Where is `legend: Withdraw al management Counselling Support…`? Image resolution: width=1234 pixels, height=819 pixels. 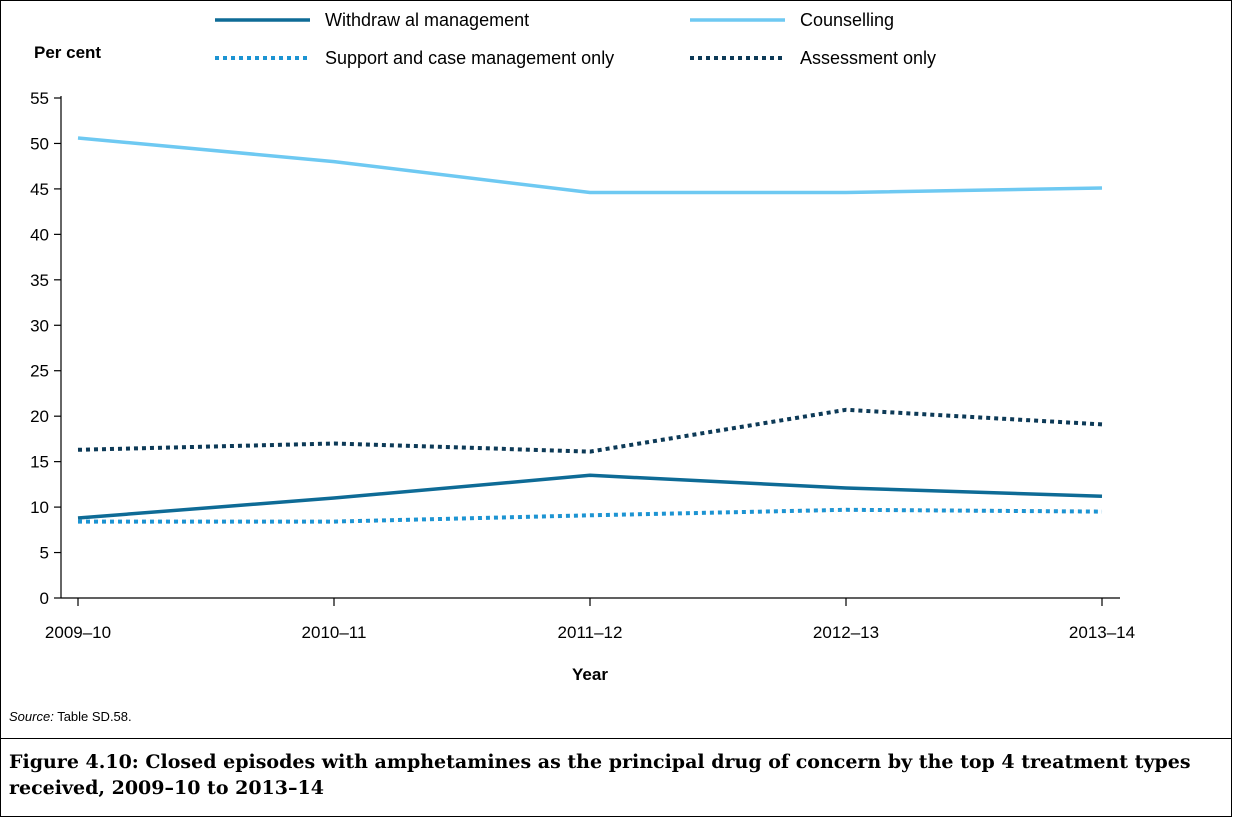
legend: Withdraw al management Counselling Support… is located at coordinates (575, 39).